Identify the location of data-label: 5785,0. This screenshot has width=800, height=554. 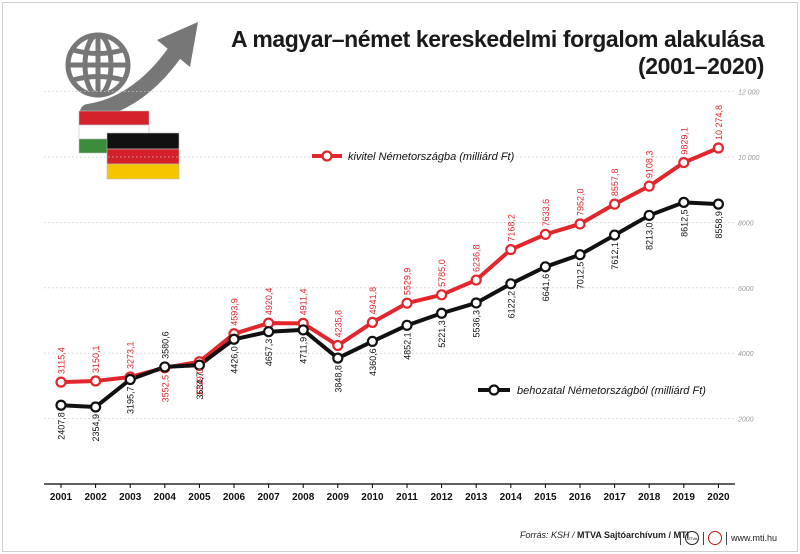
(442, 273).